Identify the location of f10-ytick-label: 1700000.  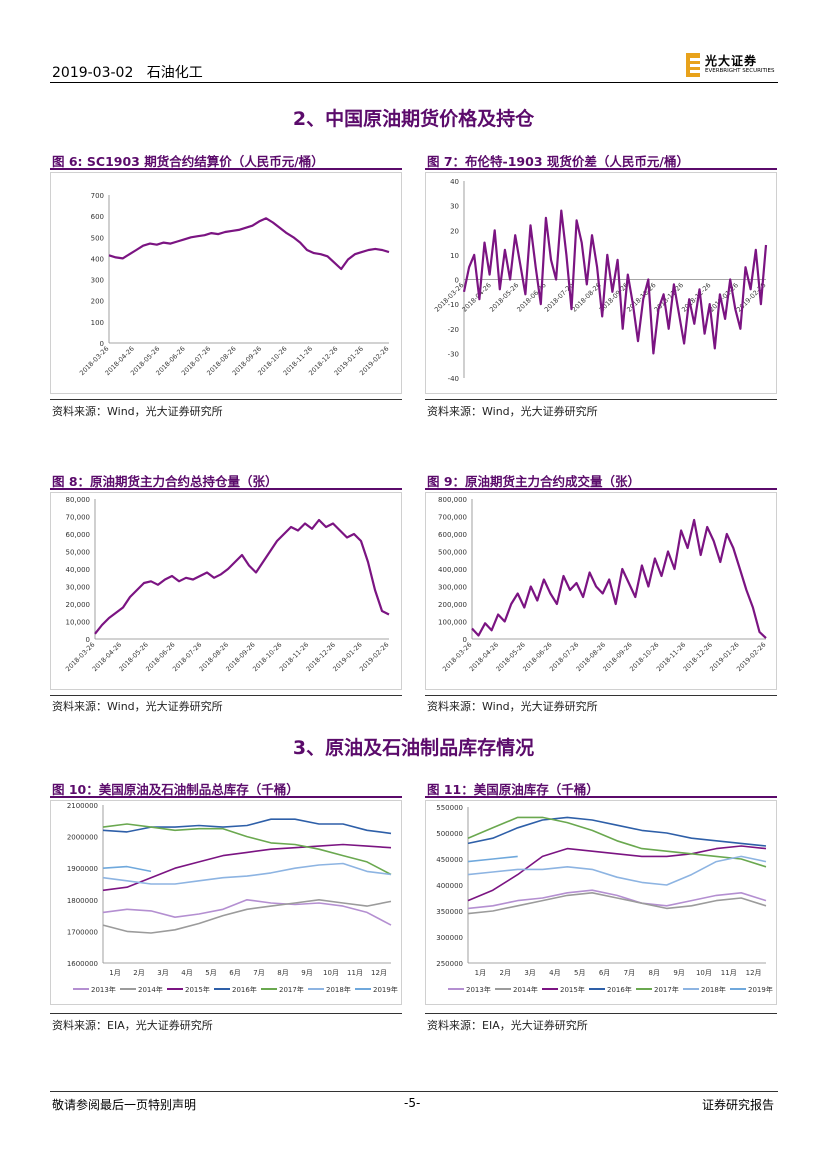
(82, 932).